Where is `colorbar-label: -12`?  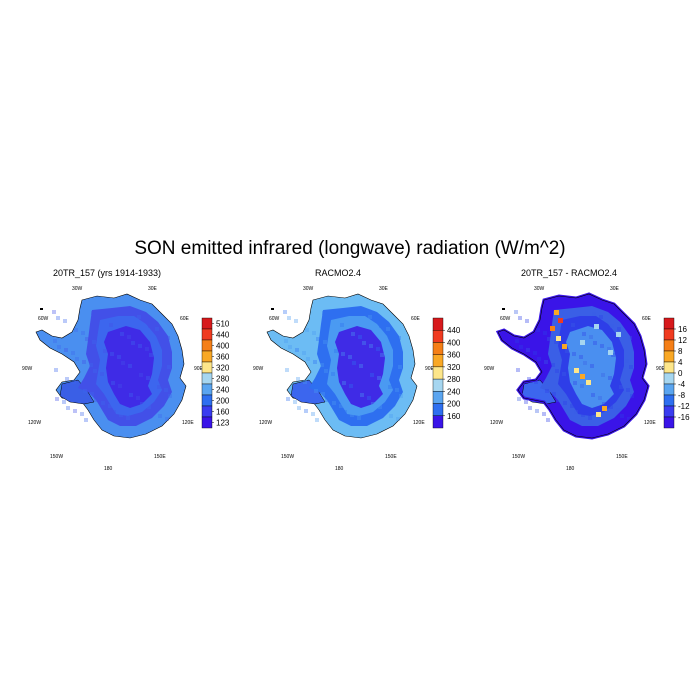 colorbar-label: -12 is located at coordinates (684, 406).